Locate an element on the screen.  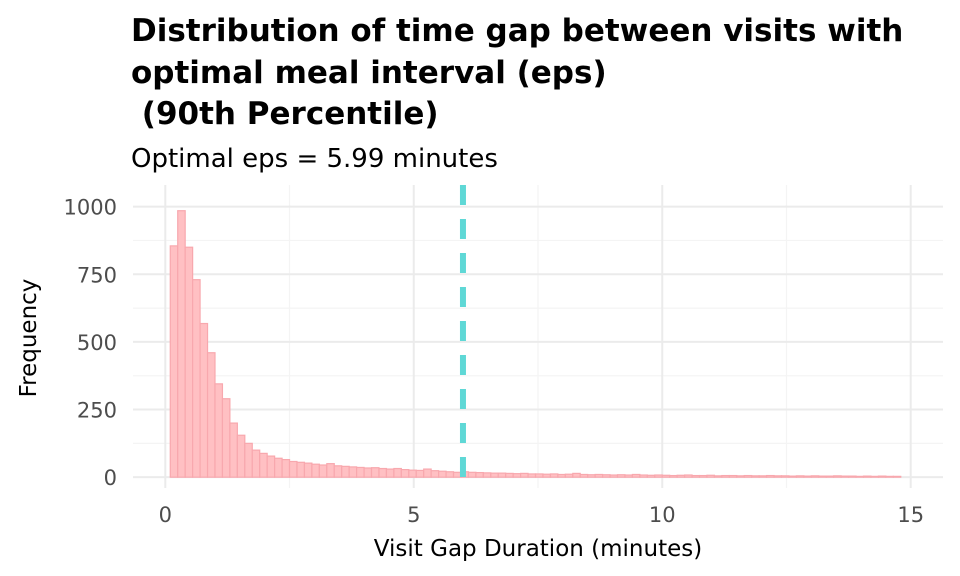
chart-title-line-3: (90th Percentile) is located at coordinates (285, 114).